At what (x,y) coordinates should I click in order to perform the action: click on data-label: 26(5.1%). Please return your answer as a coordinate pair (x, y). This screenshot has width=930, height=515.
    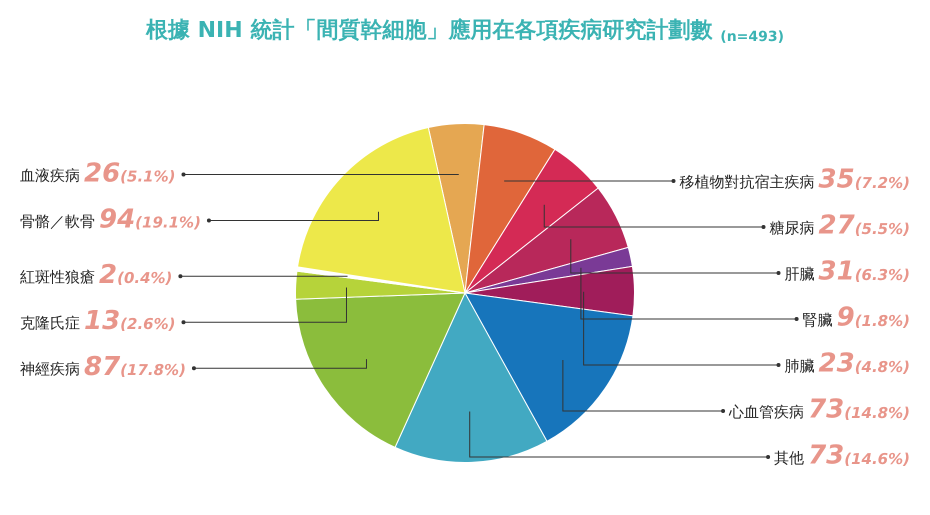
    Looking at the image, I should click on (130, 173).